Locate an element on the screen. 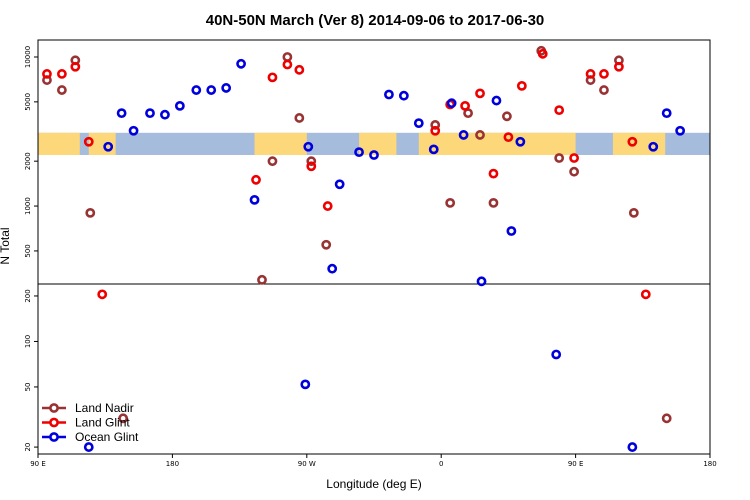  x-tick-label-2: 90 W is located at coordinates (307, 464).